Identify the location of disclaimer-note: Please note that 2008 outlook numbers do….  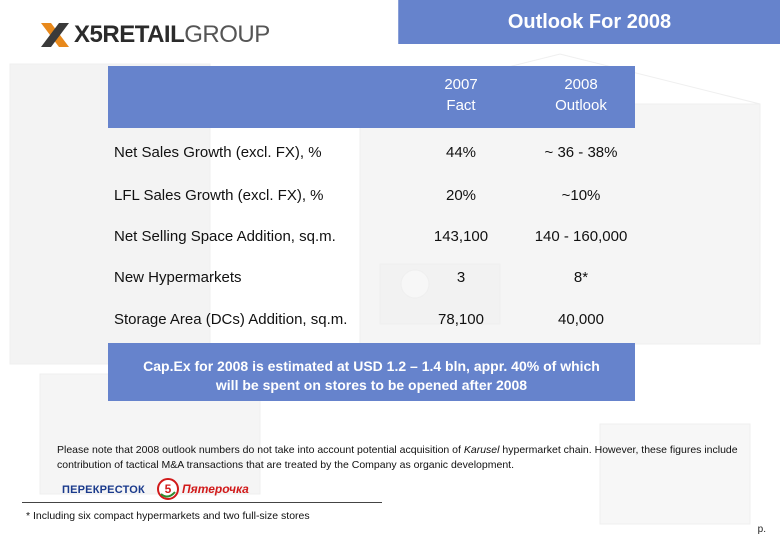
(402, 458).